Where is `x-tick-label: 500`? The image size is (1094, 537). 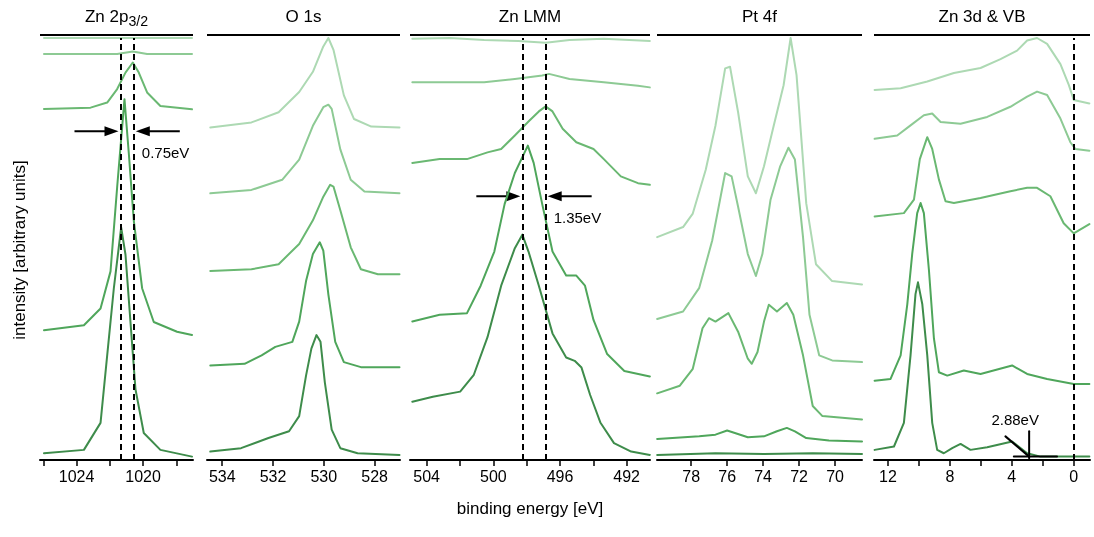 x-tick-label: 500 is located at coordinates (493, 476).